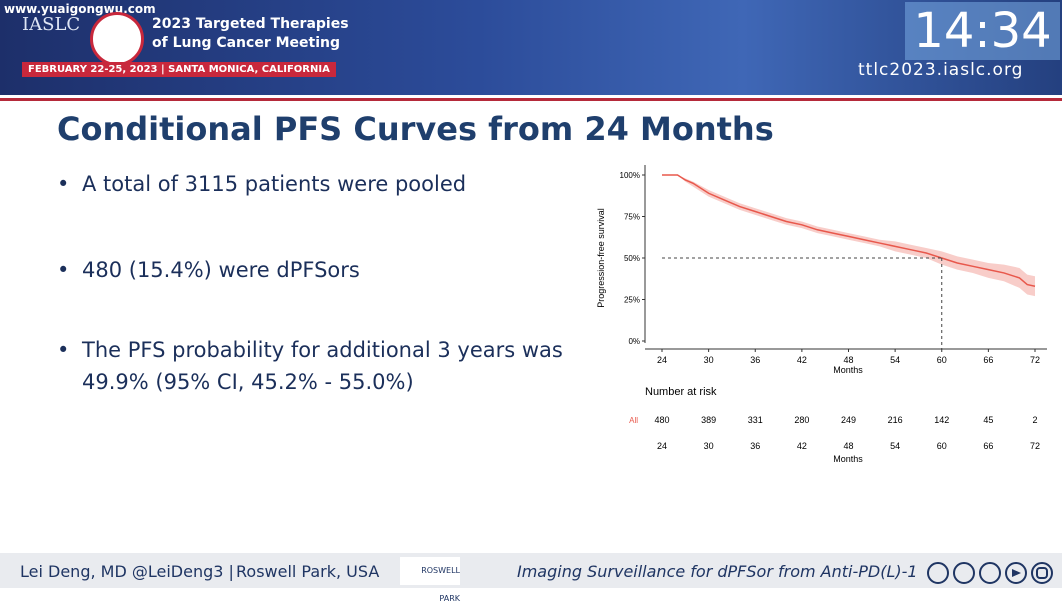 The height and width of the screenshot is (613, 1062). Describe the element at coordinates (941, 70) in the screenshot. I see `url: ttlc2023.iaslc.org` at that location.